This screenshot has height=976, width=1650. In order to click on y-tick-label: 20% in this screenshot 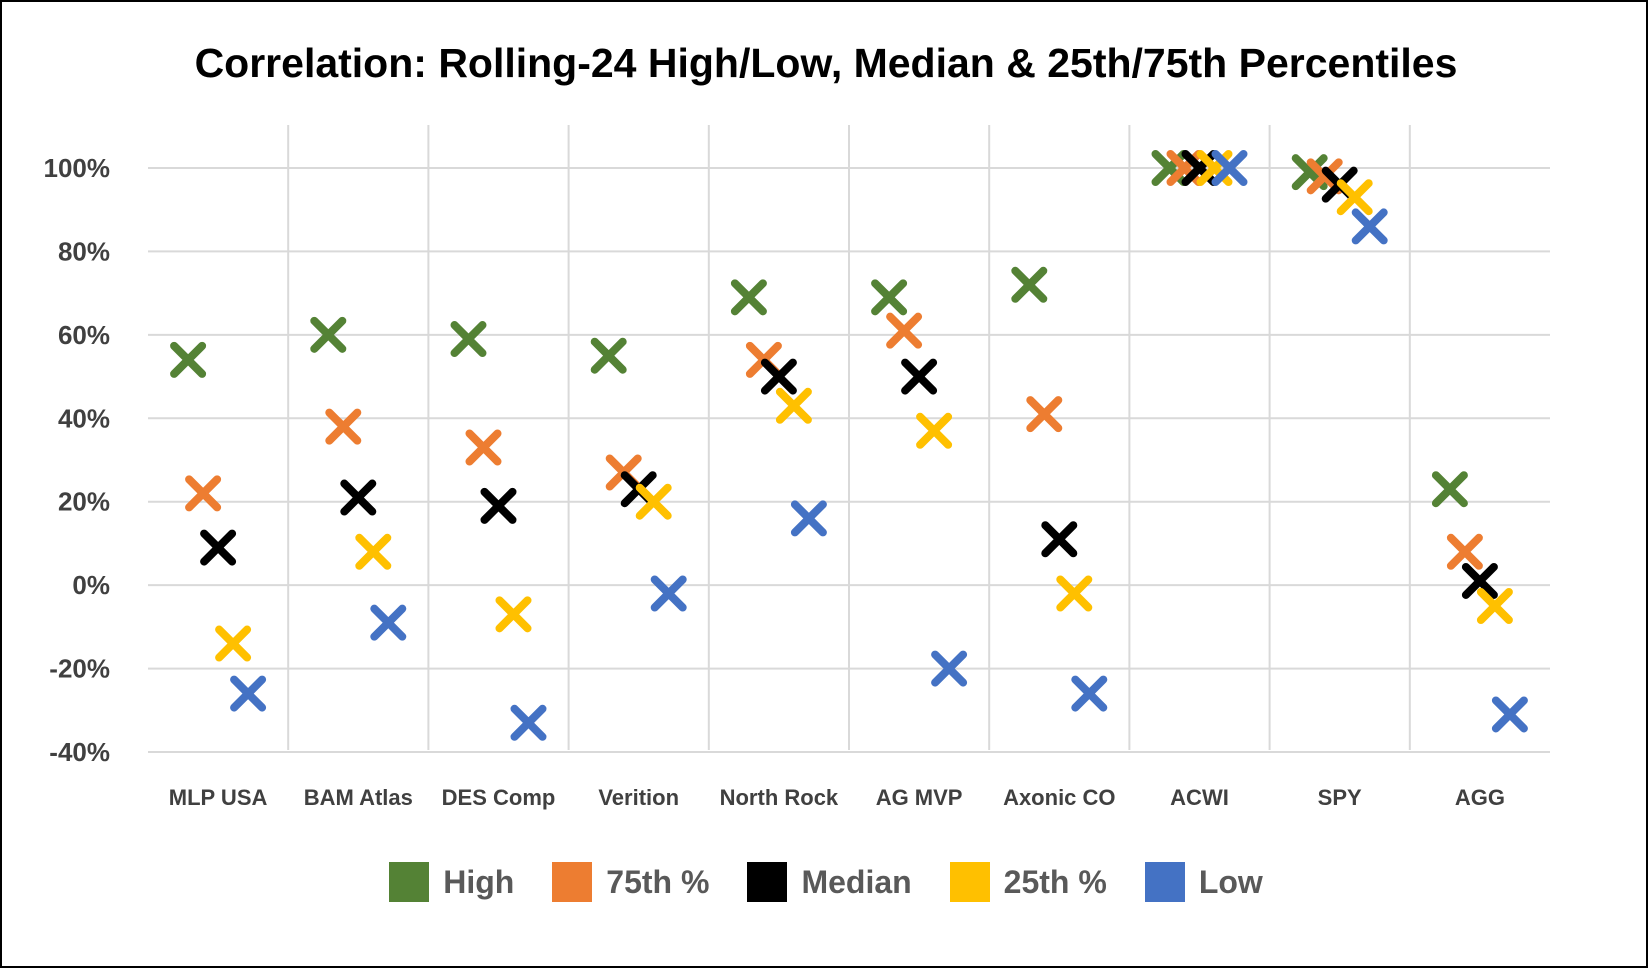, I will do `click(84, 502)`.